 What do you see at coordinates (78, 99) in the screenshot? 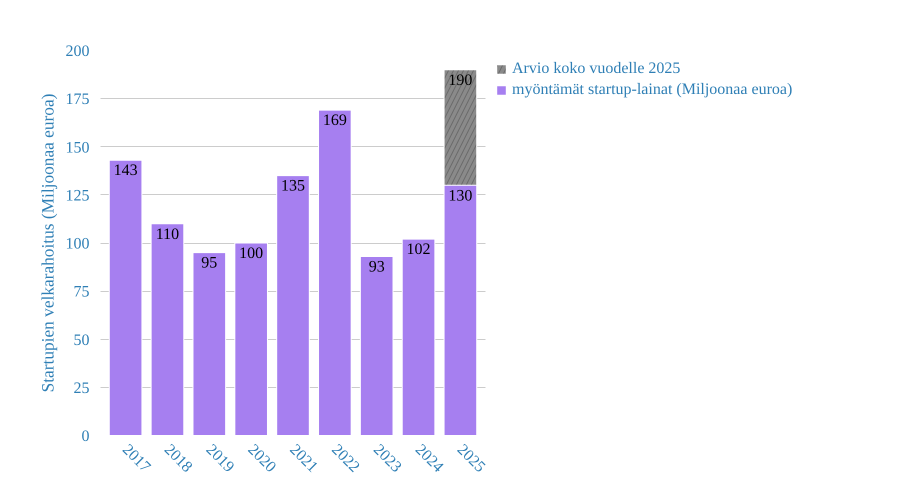
I see `y-tick-label: 175` at bounding box center [78, 99].